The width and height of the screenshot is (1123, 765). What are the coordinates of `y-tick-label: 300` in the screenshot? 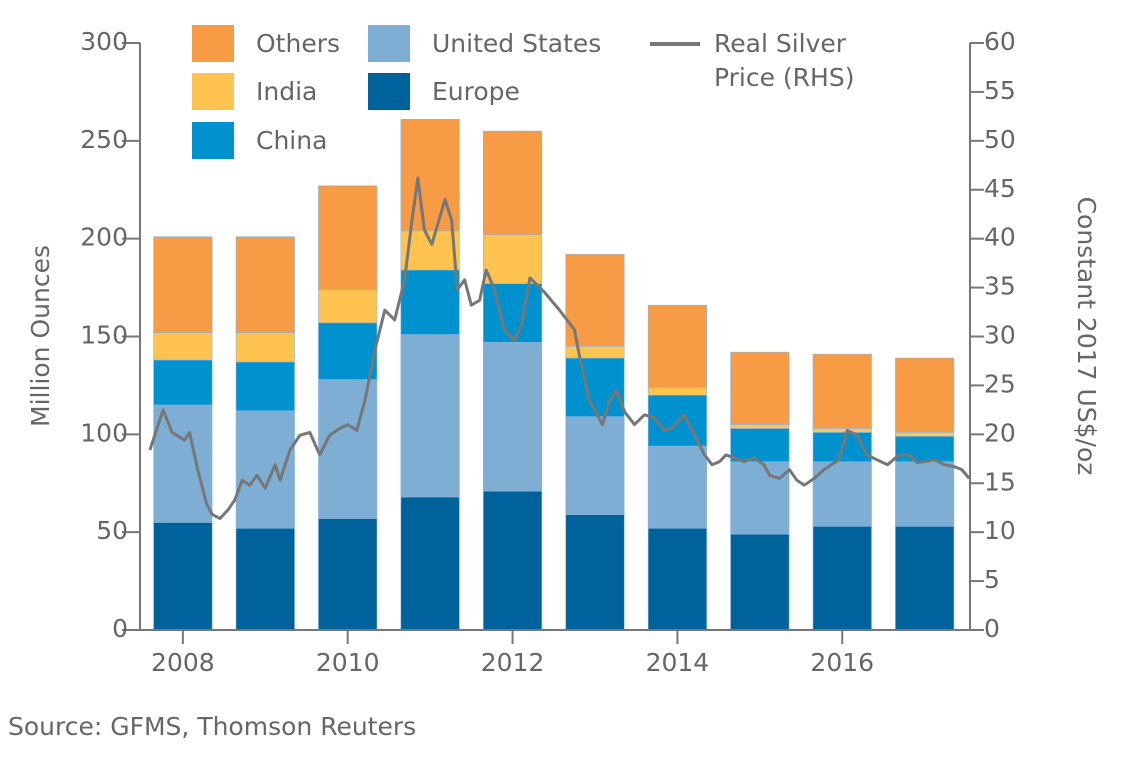 It's located at (104, 41).